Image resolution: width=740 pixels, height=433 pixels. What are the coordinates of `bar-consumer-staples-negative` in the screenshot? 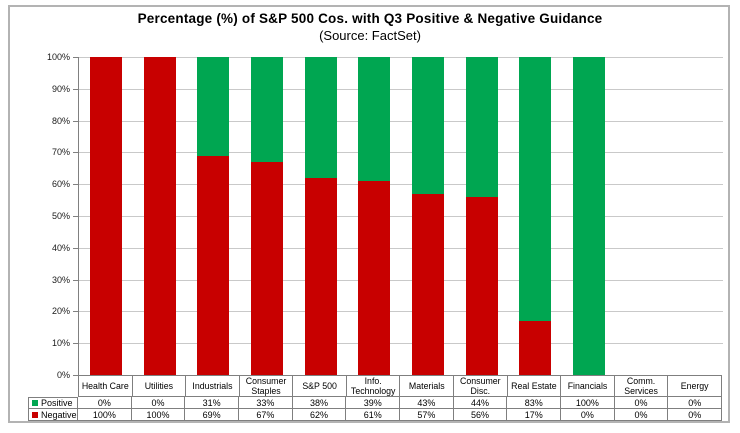 It's located at (266, 268).